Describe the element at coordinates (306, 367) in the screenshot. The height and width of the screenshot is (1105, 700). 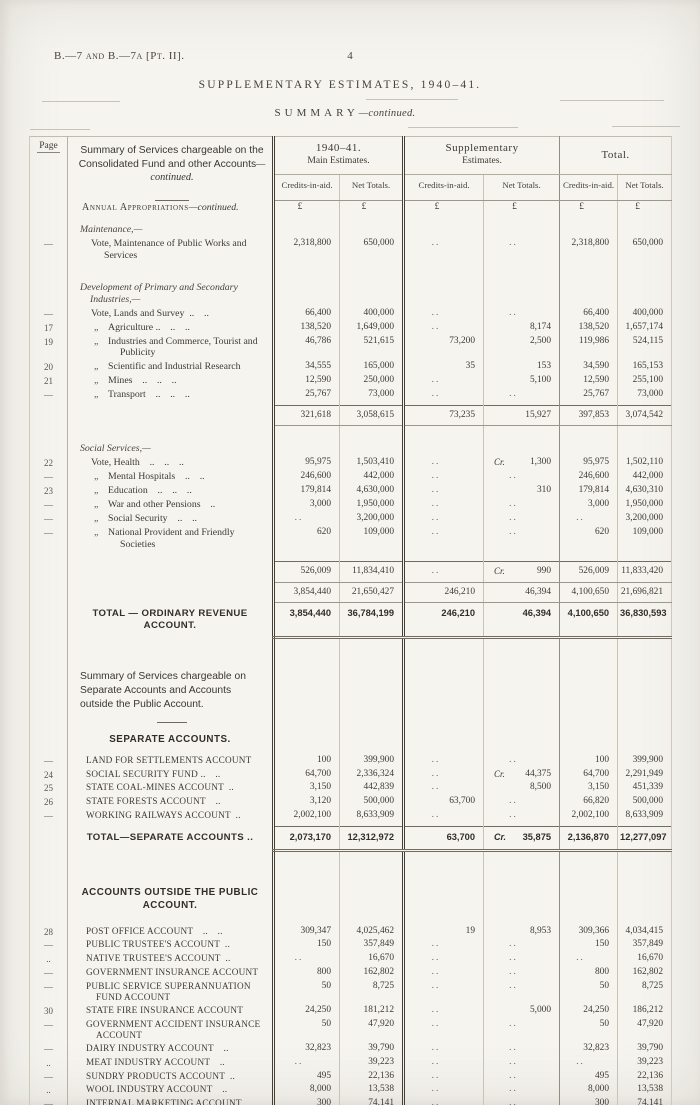
I see `value-cell-main-credits: 34,555` at that location.